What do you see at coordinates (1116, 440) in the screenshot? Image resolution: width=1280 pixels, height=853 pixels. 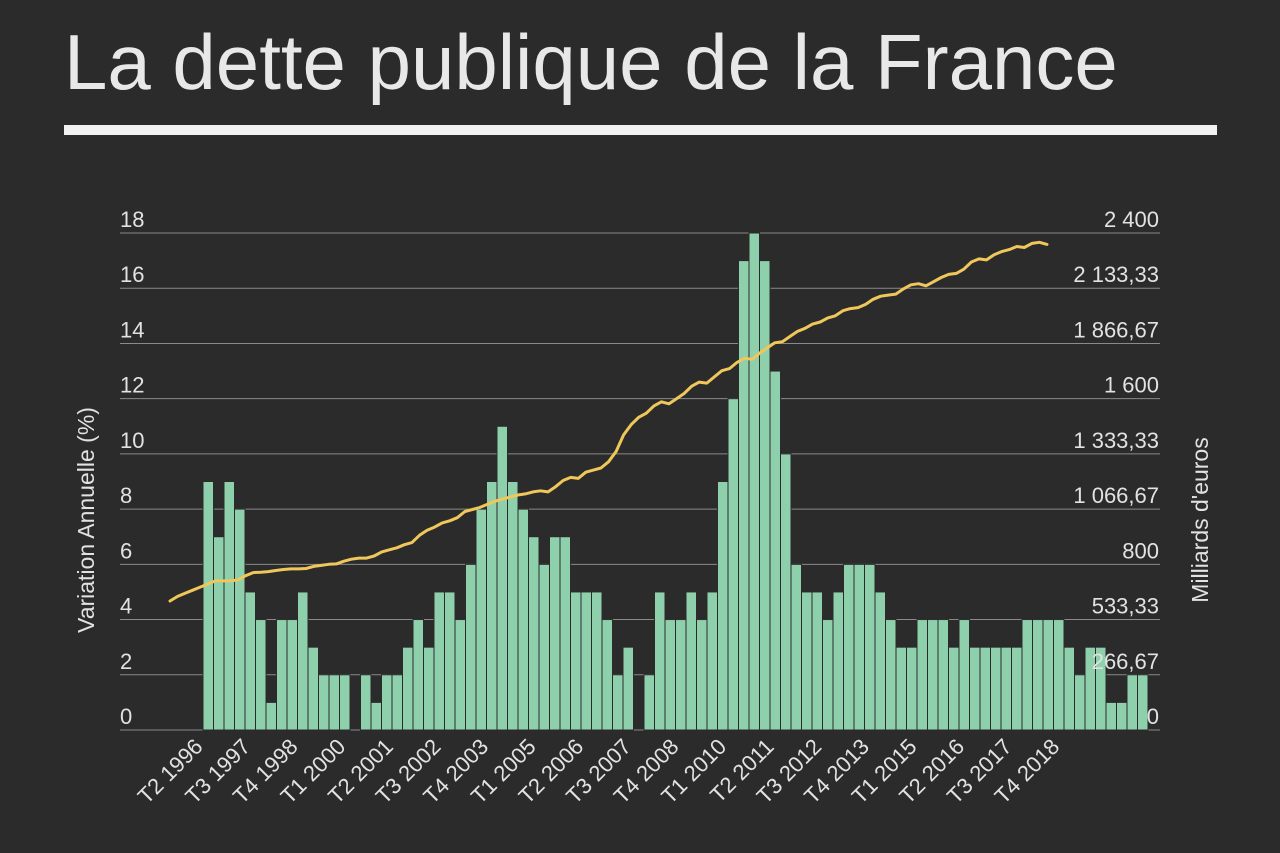 I see `right-tick-label: 1 333,33` at bounding box center [1116, 440].